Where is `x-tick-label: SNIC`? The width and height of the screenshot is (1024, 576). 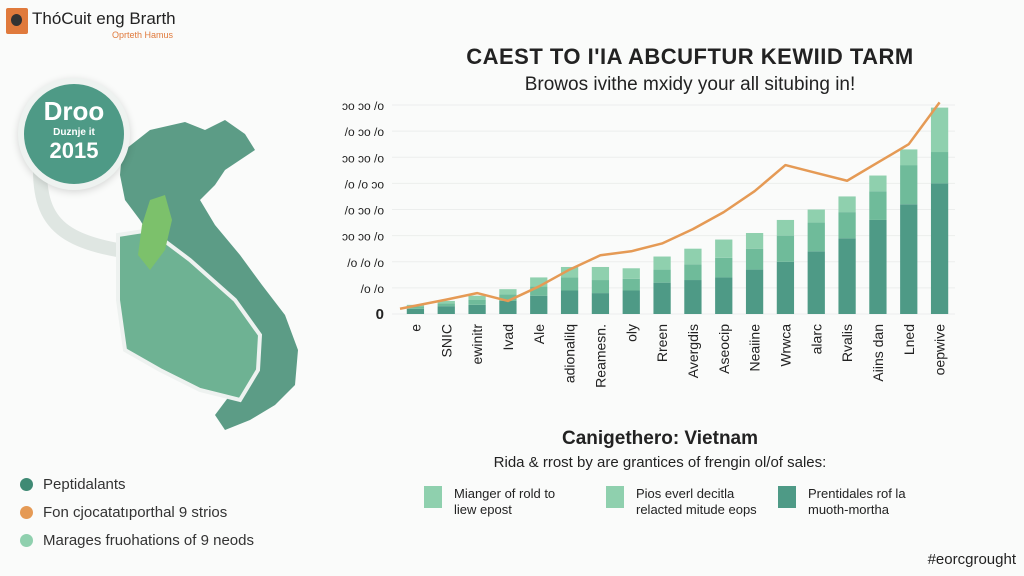 x-tick-label: SNIC is located at coordinates (446, 340).